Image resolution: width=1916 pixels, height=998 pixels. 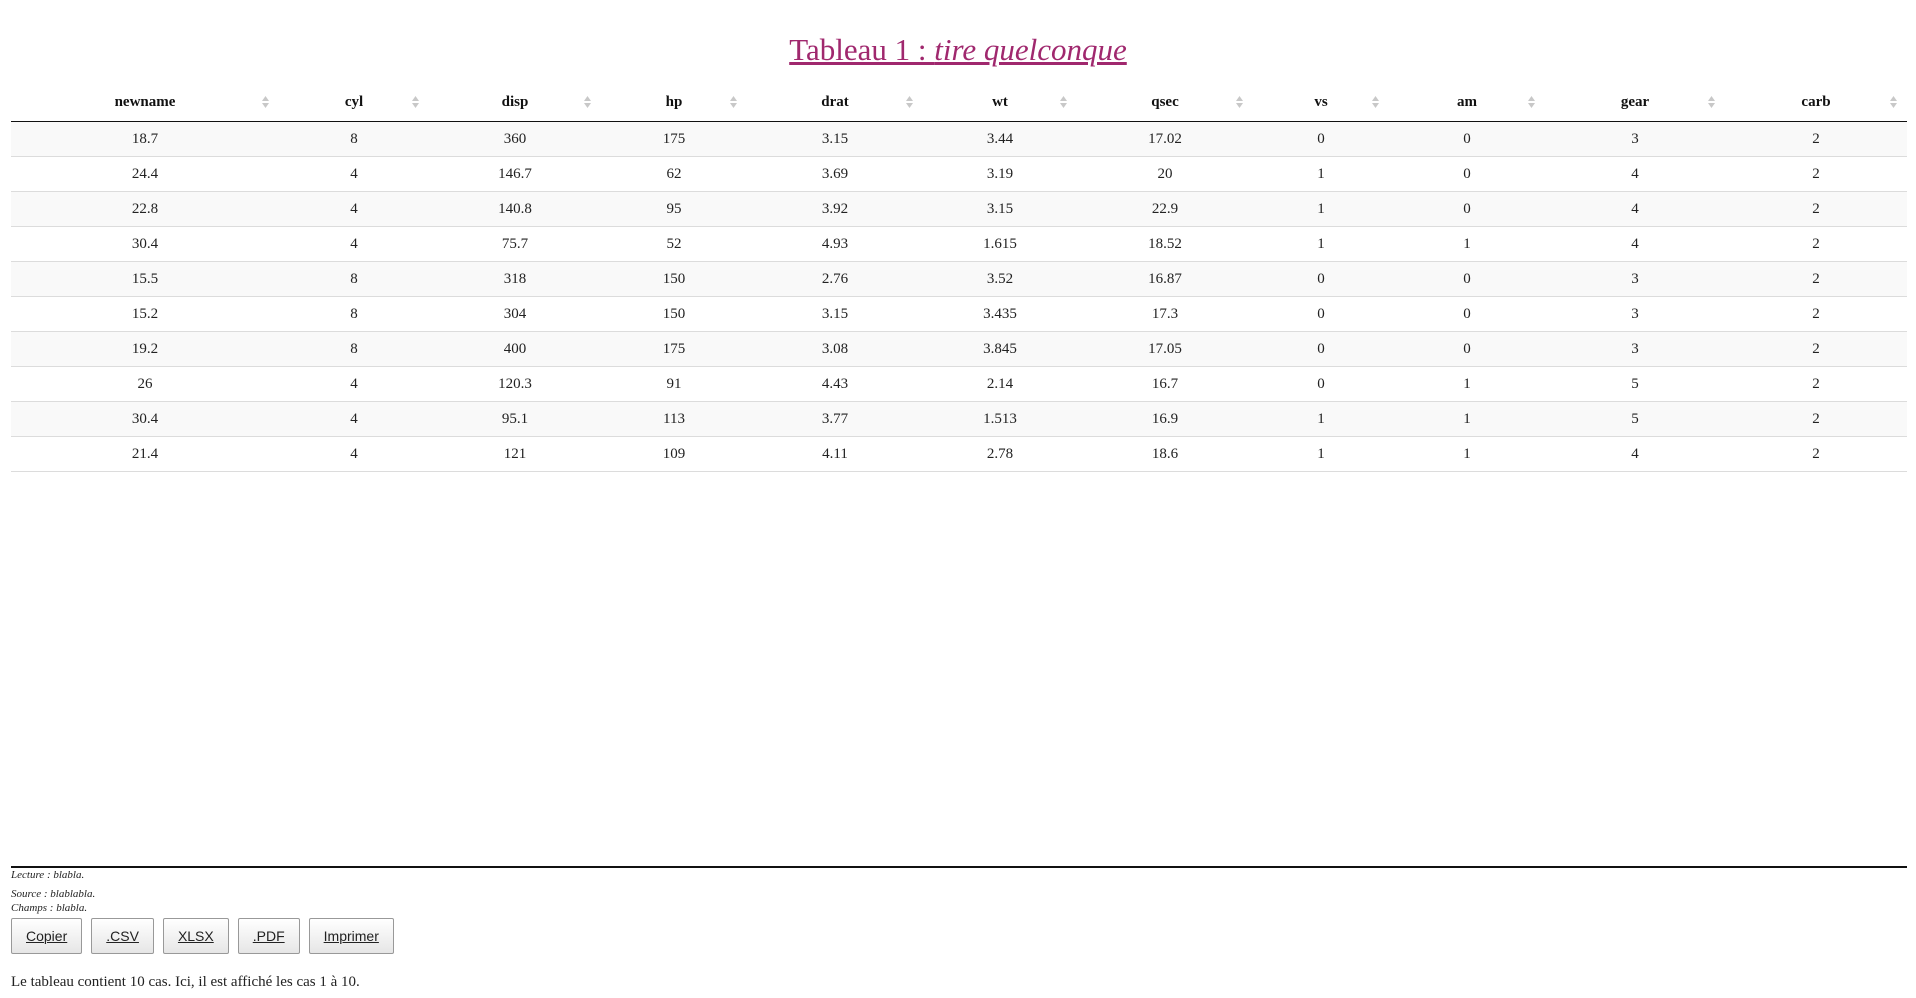 I want to click on copy-button: Copier, so click(x=47, y=936).